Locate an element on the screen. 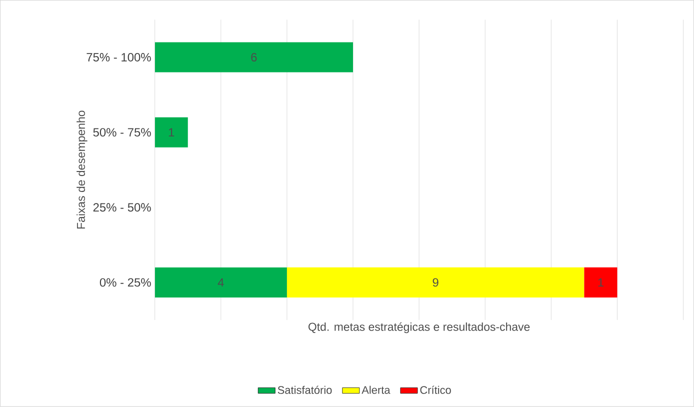 This screenshot has width=694, height=407. data-label: 4 is located at coordinates (221, 282).